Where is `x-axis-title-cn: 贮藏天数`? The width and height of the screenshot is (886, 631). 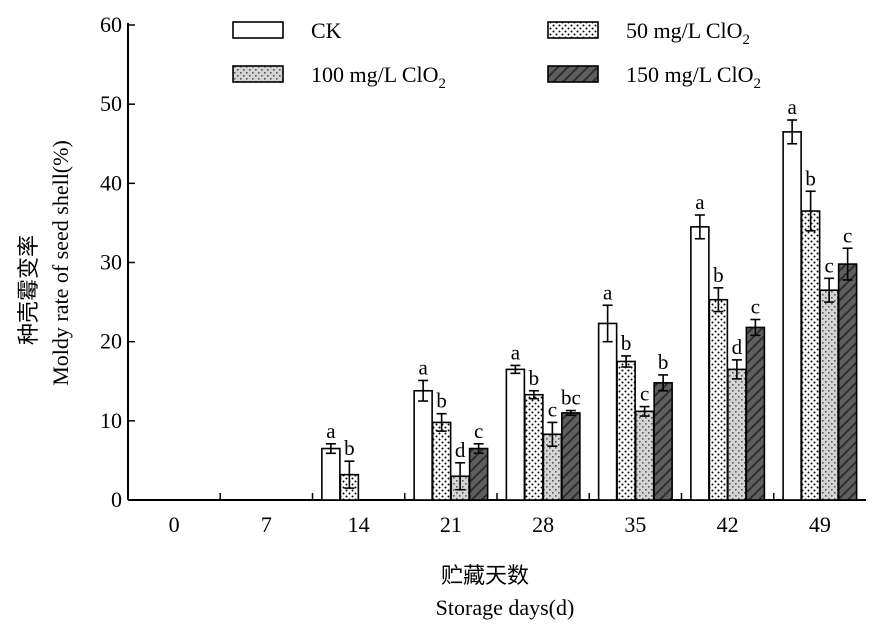
x-axis-title-cn: 贮藏天数 is located at coordinates (485, 575).